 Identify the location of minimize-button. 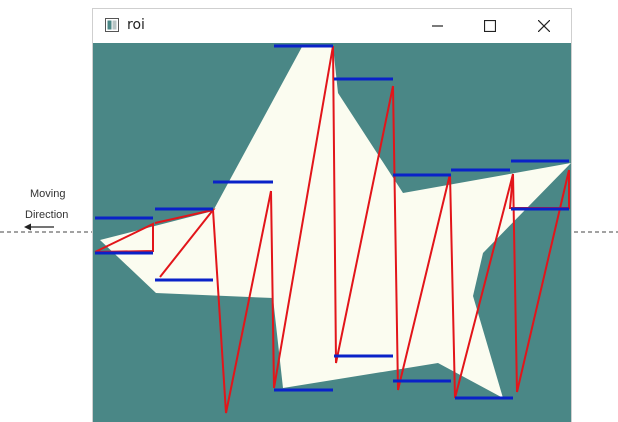
(438, 26).